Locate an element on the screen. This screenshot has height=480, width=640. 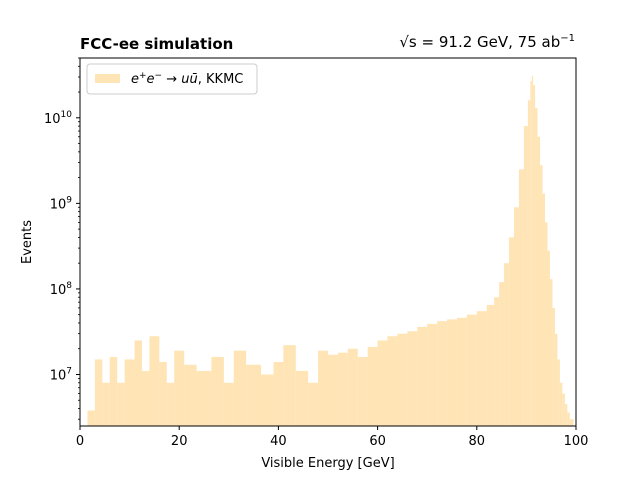
y-axis-label: Events is located at coordinates (27, 242).